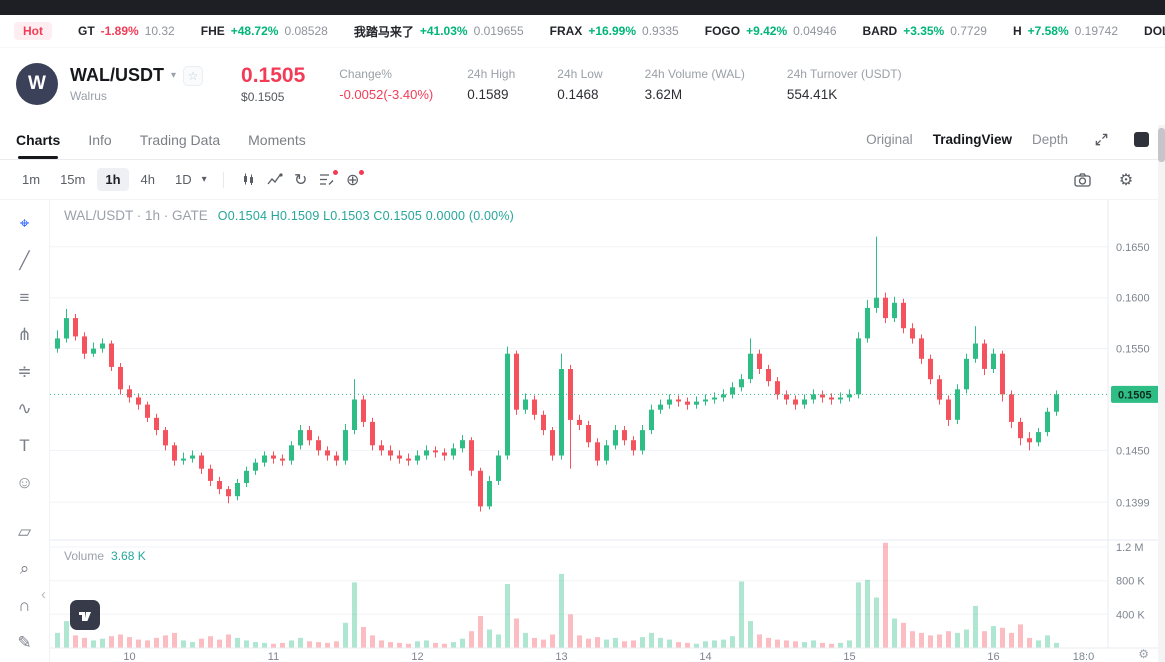  Describe the element at coordinates (275, 180) in the screenshot. I see `indicators-icon` at that location.